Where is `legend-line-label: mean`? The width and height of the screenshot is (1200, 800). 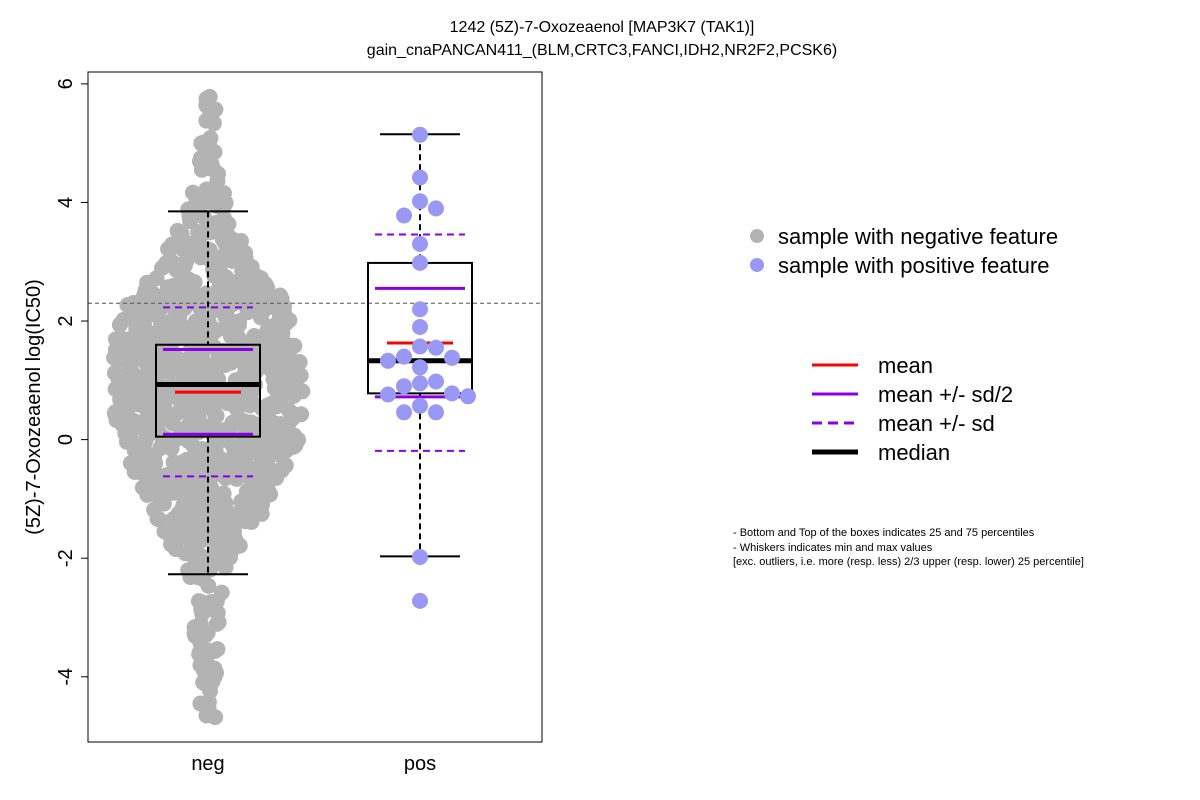
legend-line-label: mean is located at coordinates (905, 365).